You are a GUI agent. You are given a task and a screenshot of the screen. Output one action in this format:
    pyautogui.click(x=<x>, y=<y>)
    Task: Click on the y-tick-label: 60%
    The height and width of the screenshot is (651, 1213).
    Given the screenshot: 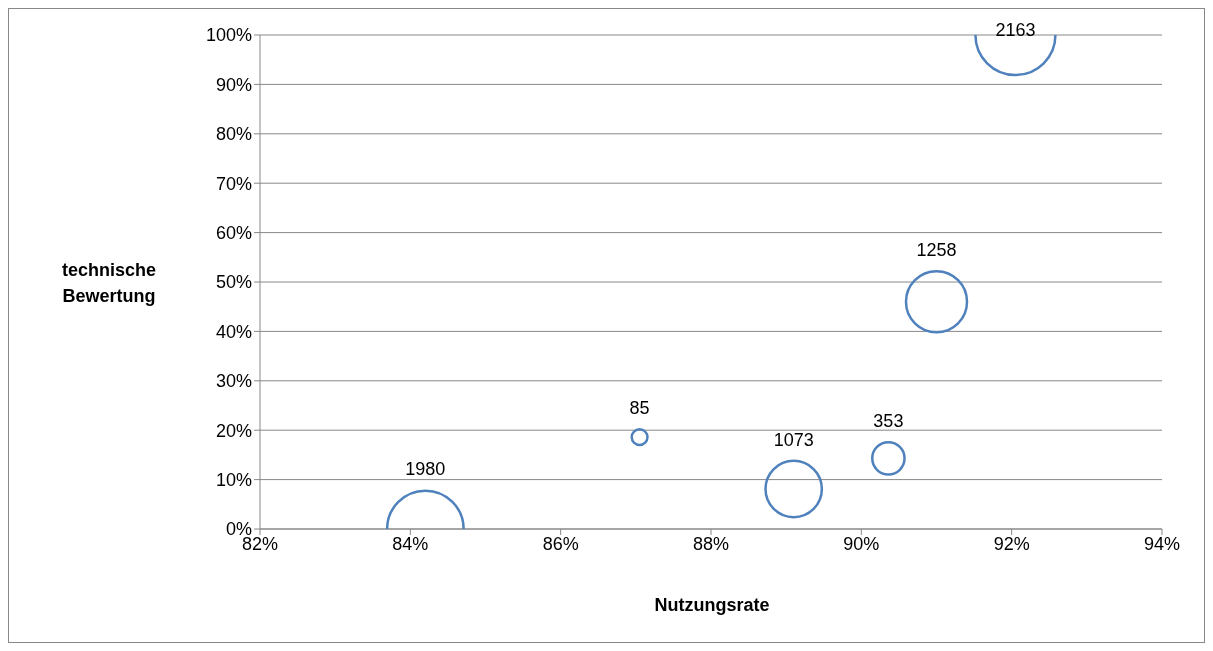 What is the action you would take?
    pyautogui.click(x=233, y=232)
    